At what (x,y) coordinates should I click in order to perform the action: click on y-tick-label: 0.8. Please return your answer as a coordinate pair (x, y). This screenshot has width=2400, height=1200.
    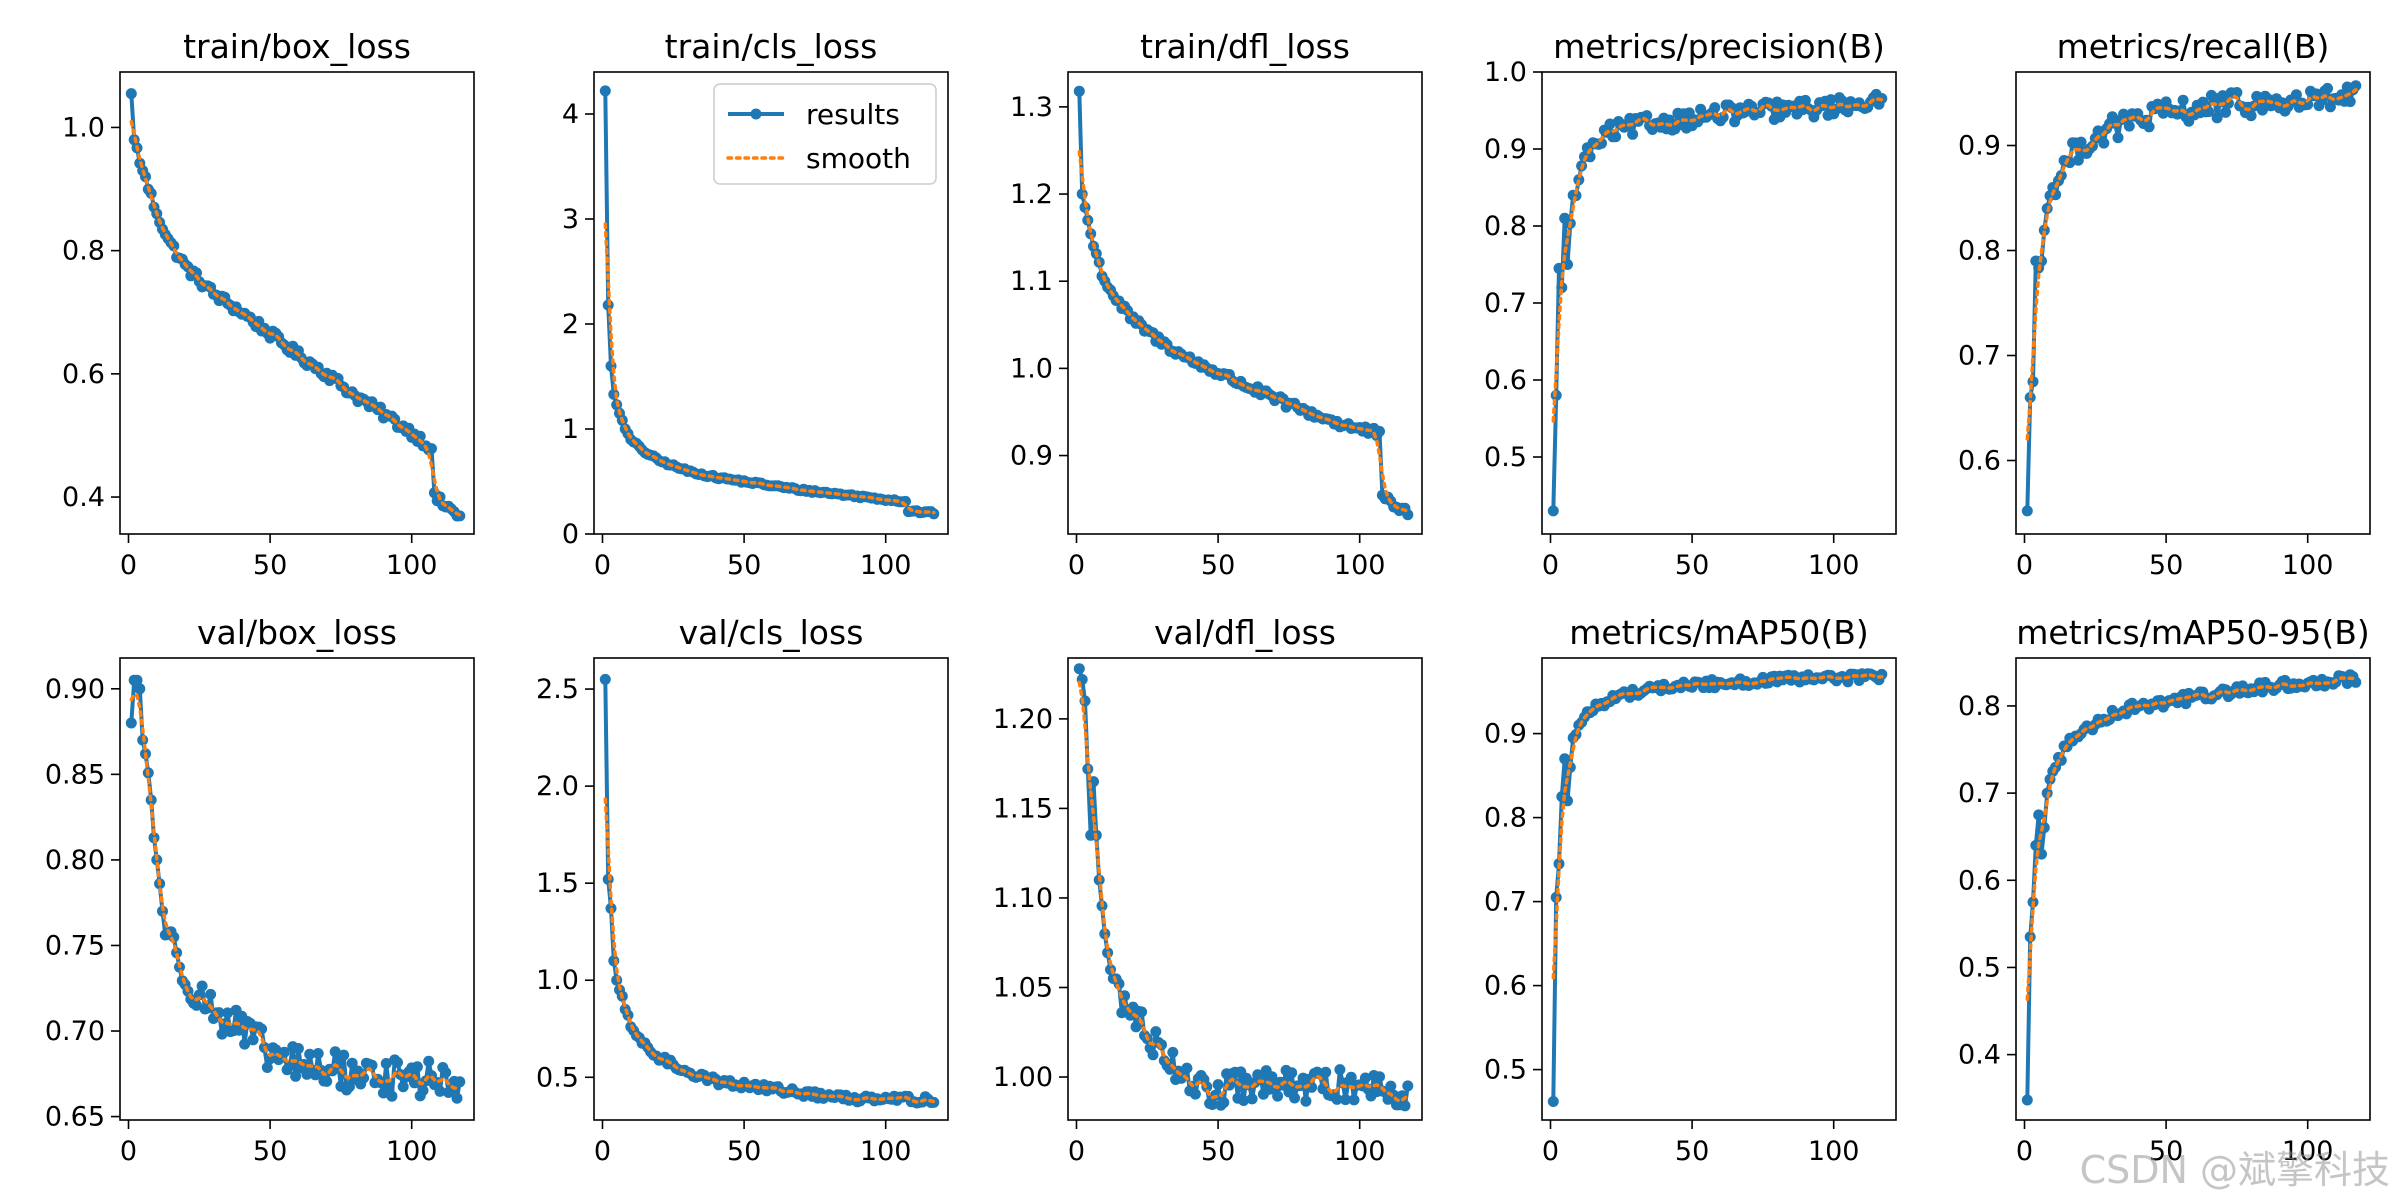
    Looking at the image, I should click on (83, 251).